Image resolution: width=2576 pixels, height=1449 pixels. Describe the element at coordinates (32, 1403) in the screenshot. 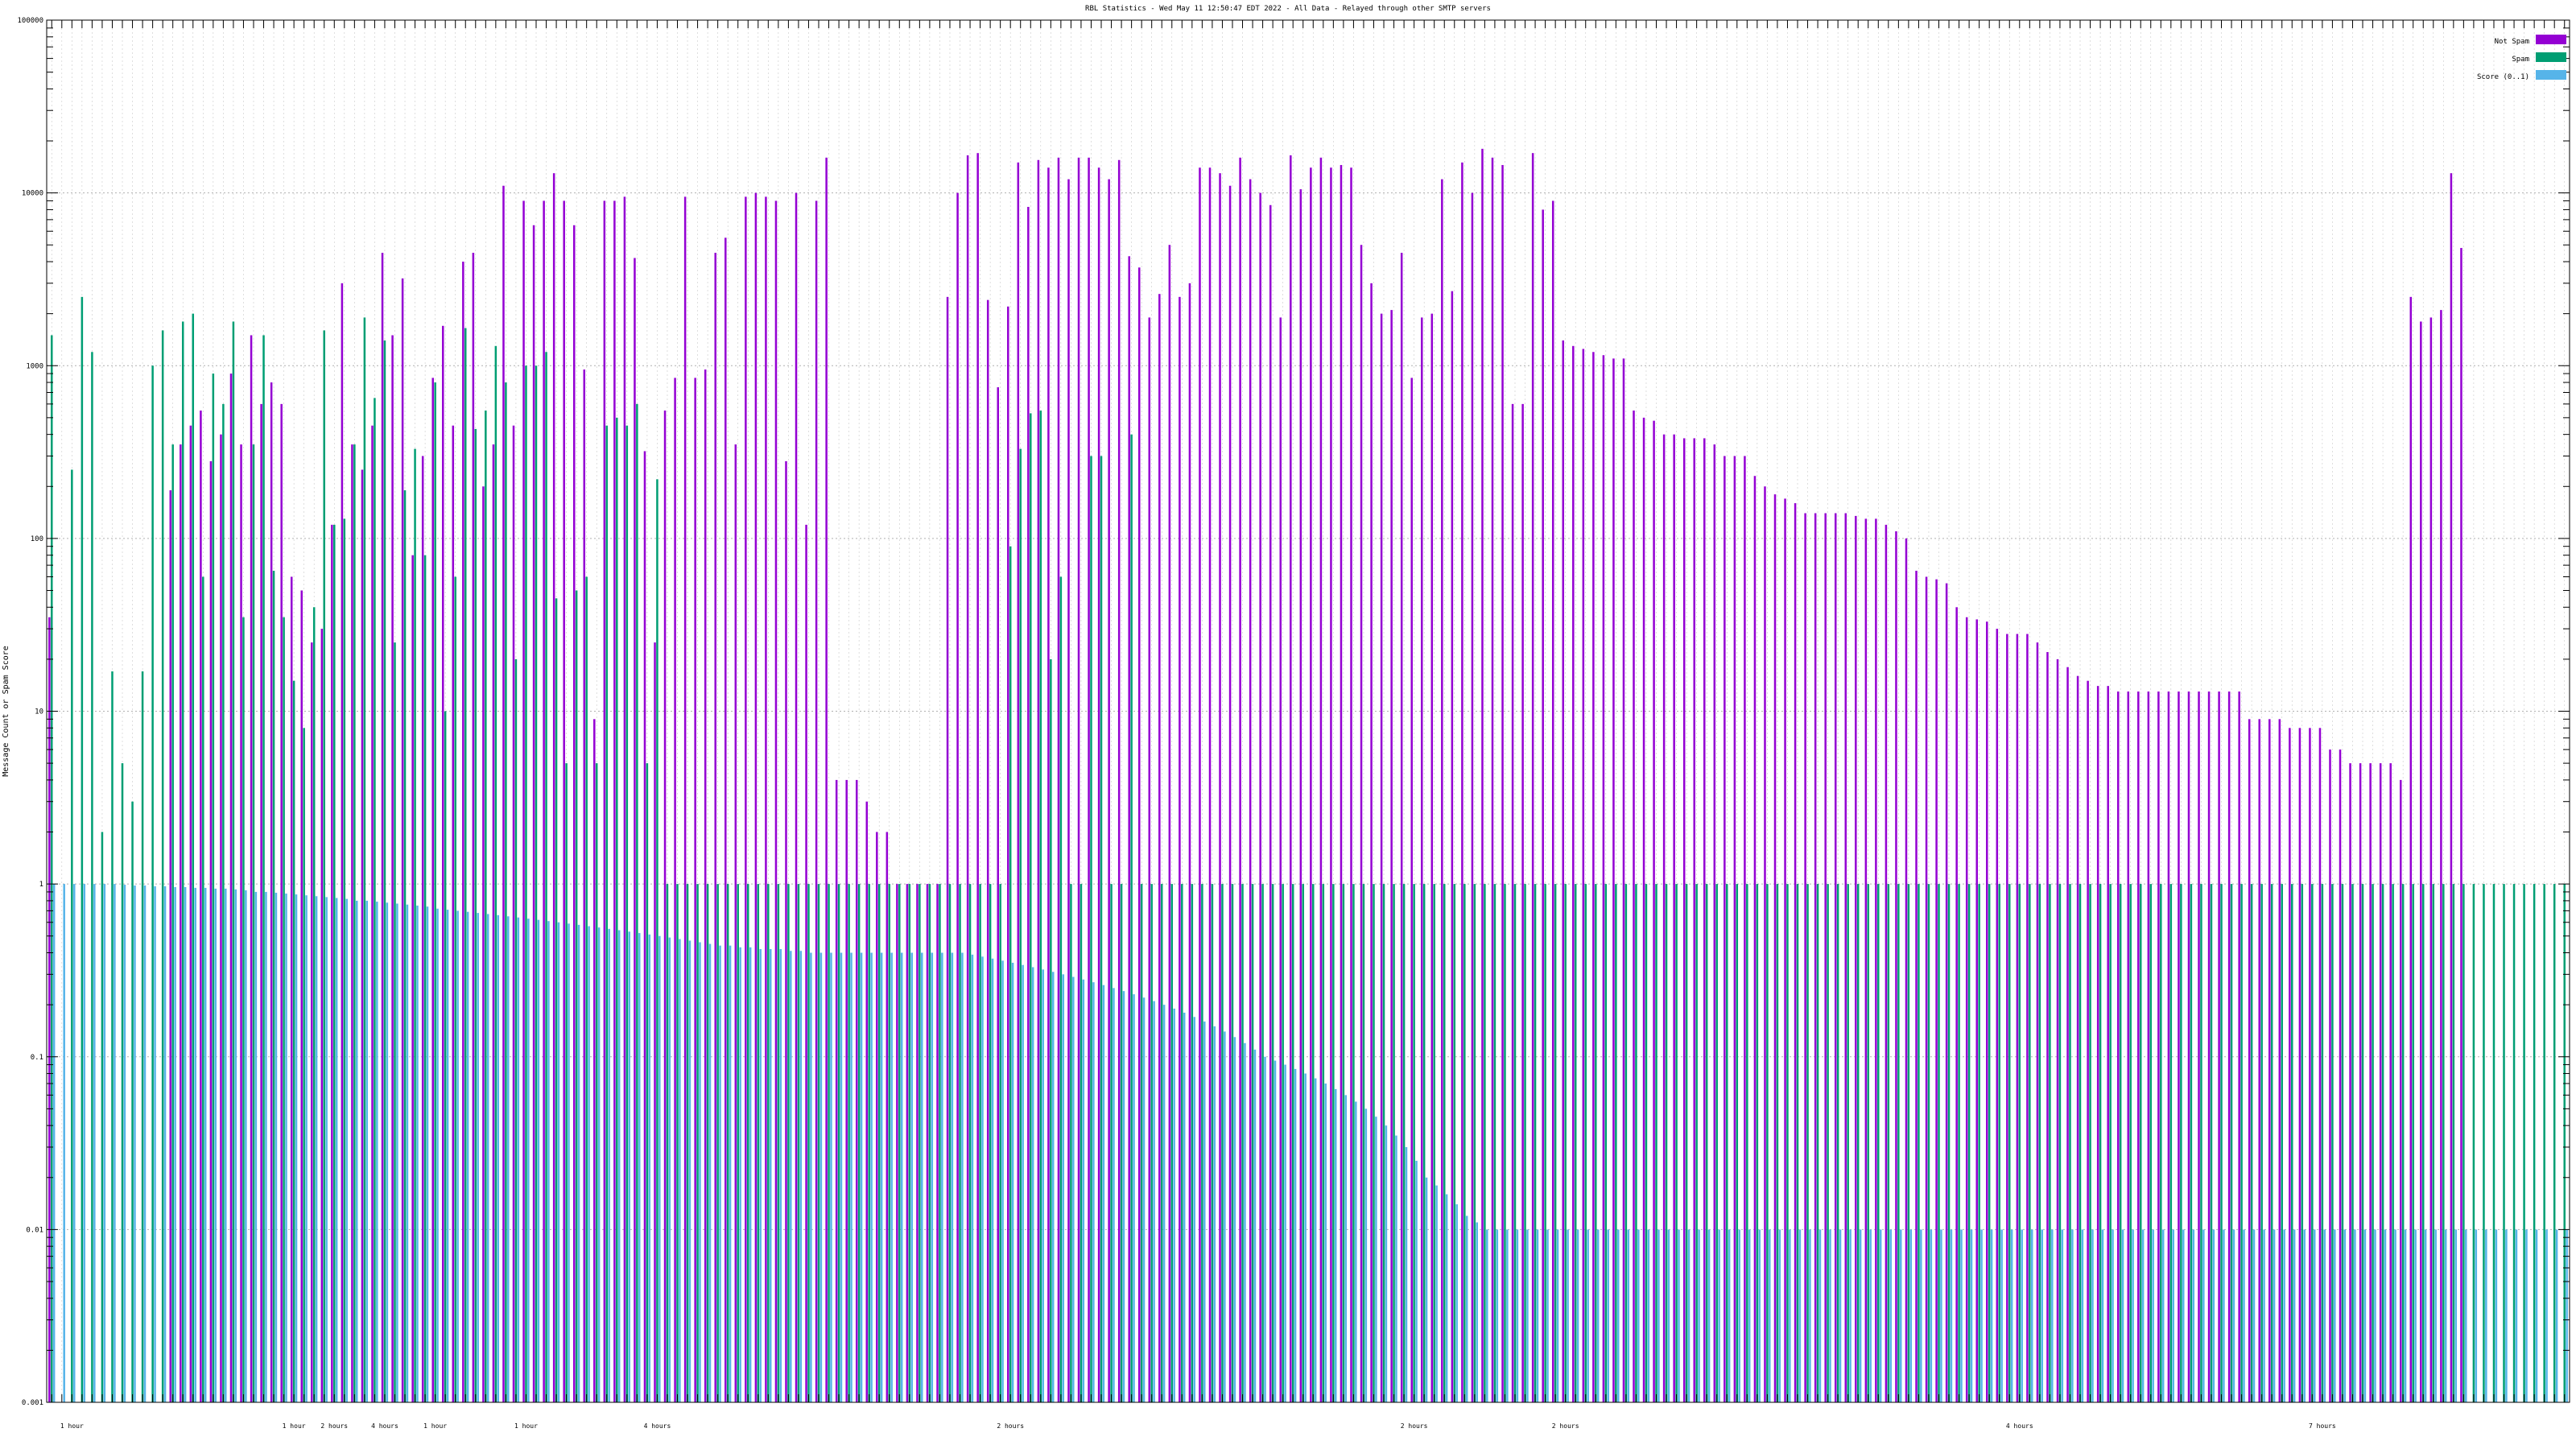

I see `y-tick-label: 0.001` at that location.